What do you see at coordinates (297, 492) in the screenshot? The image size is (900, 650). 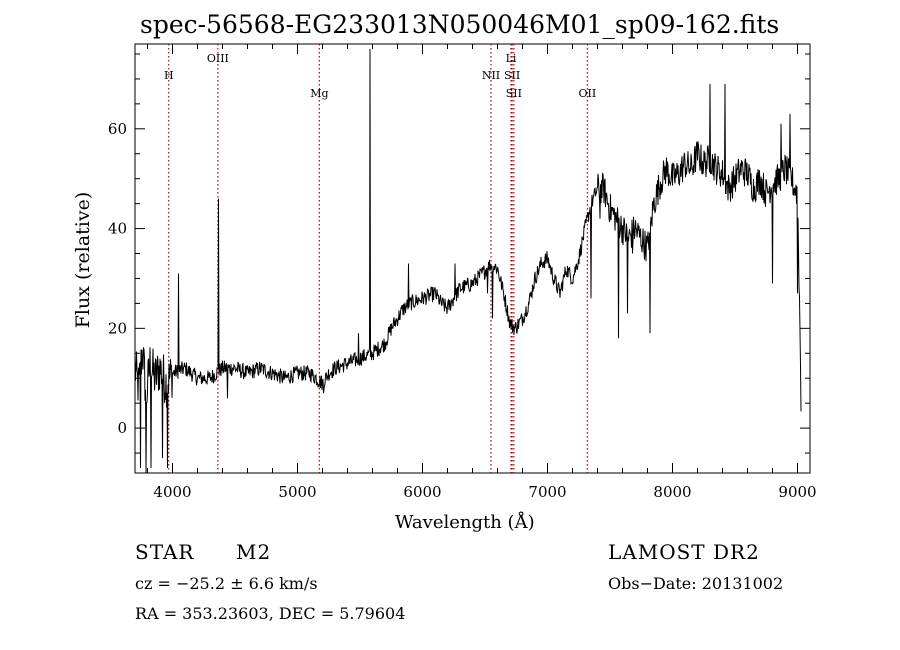 I see `x-tick-label: 5000` at bounding box center [297, 492].